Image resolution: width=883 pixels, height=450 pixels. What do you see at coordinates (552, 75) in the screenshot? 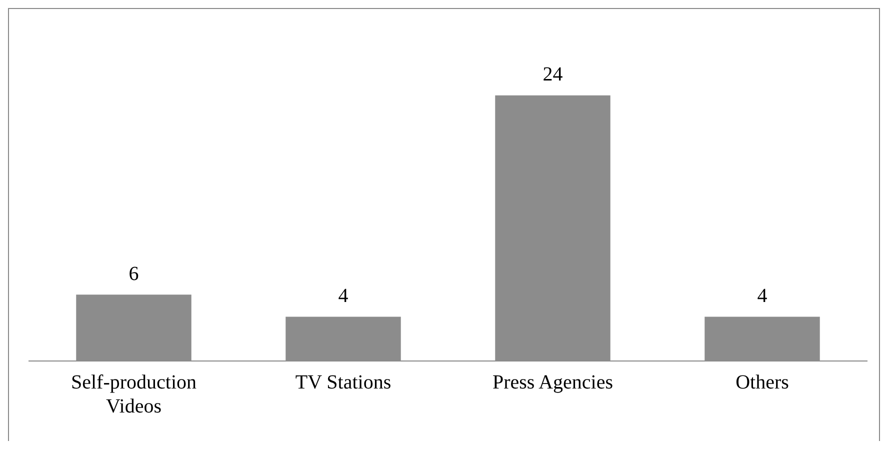
I see `data-label: 24` at bounding box center [552, 75].